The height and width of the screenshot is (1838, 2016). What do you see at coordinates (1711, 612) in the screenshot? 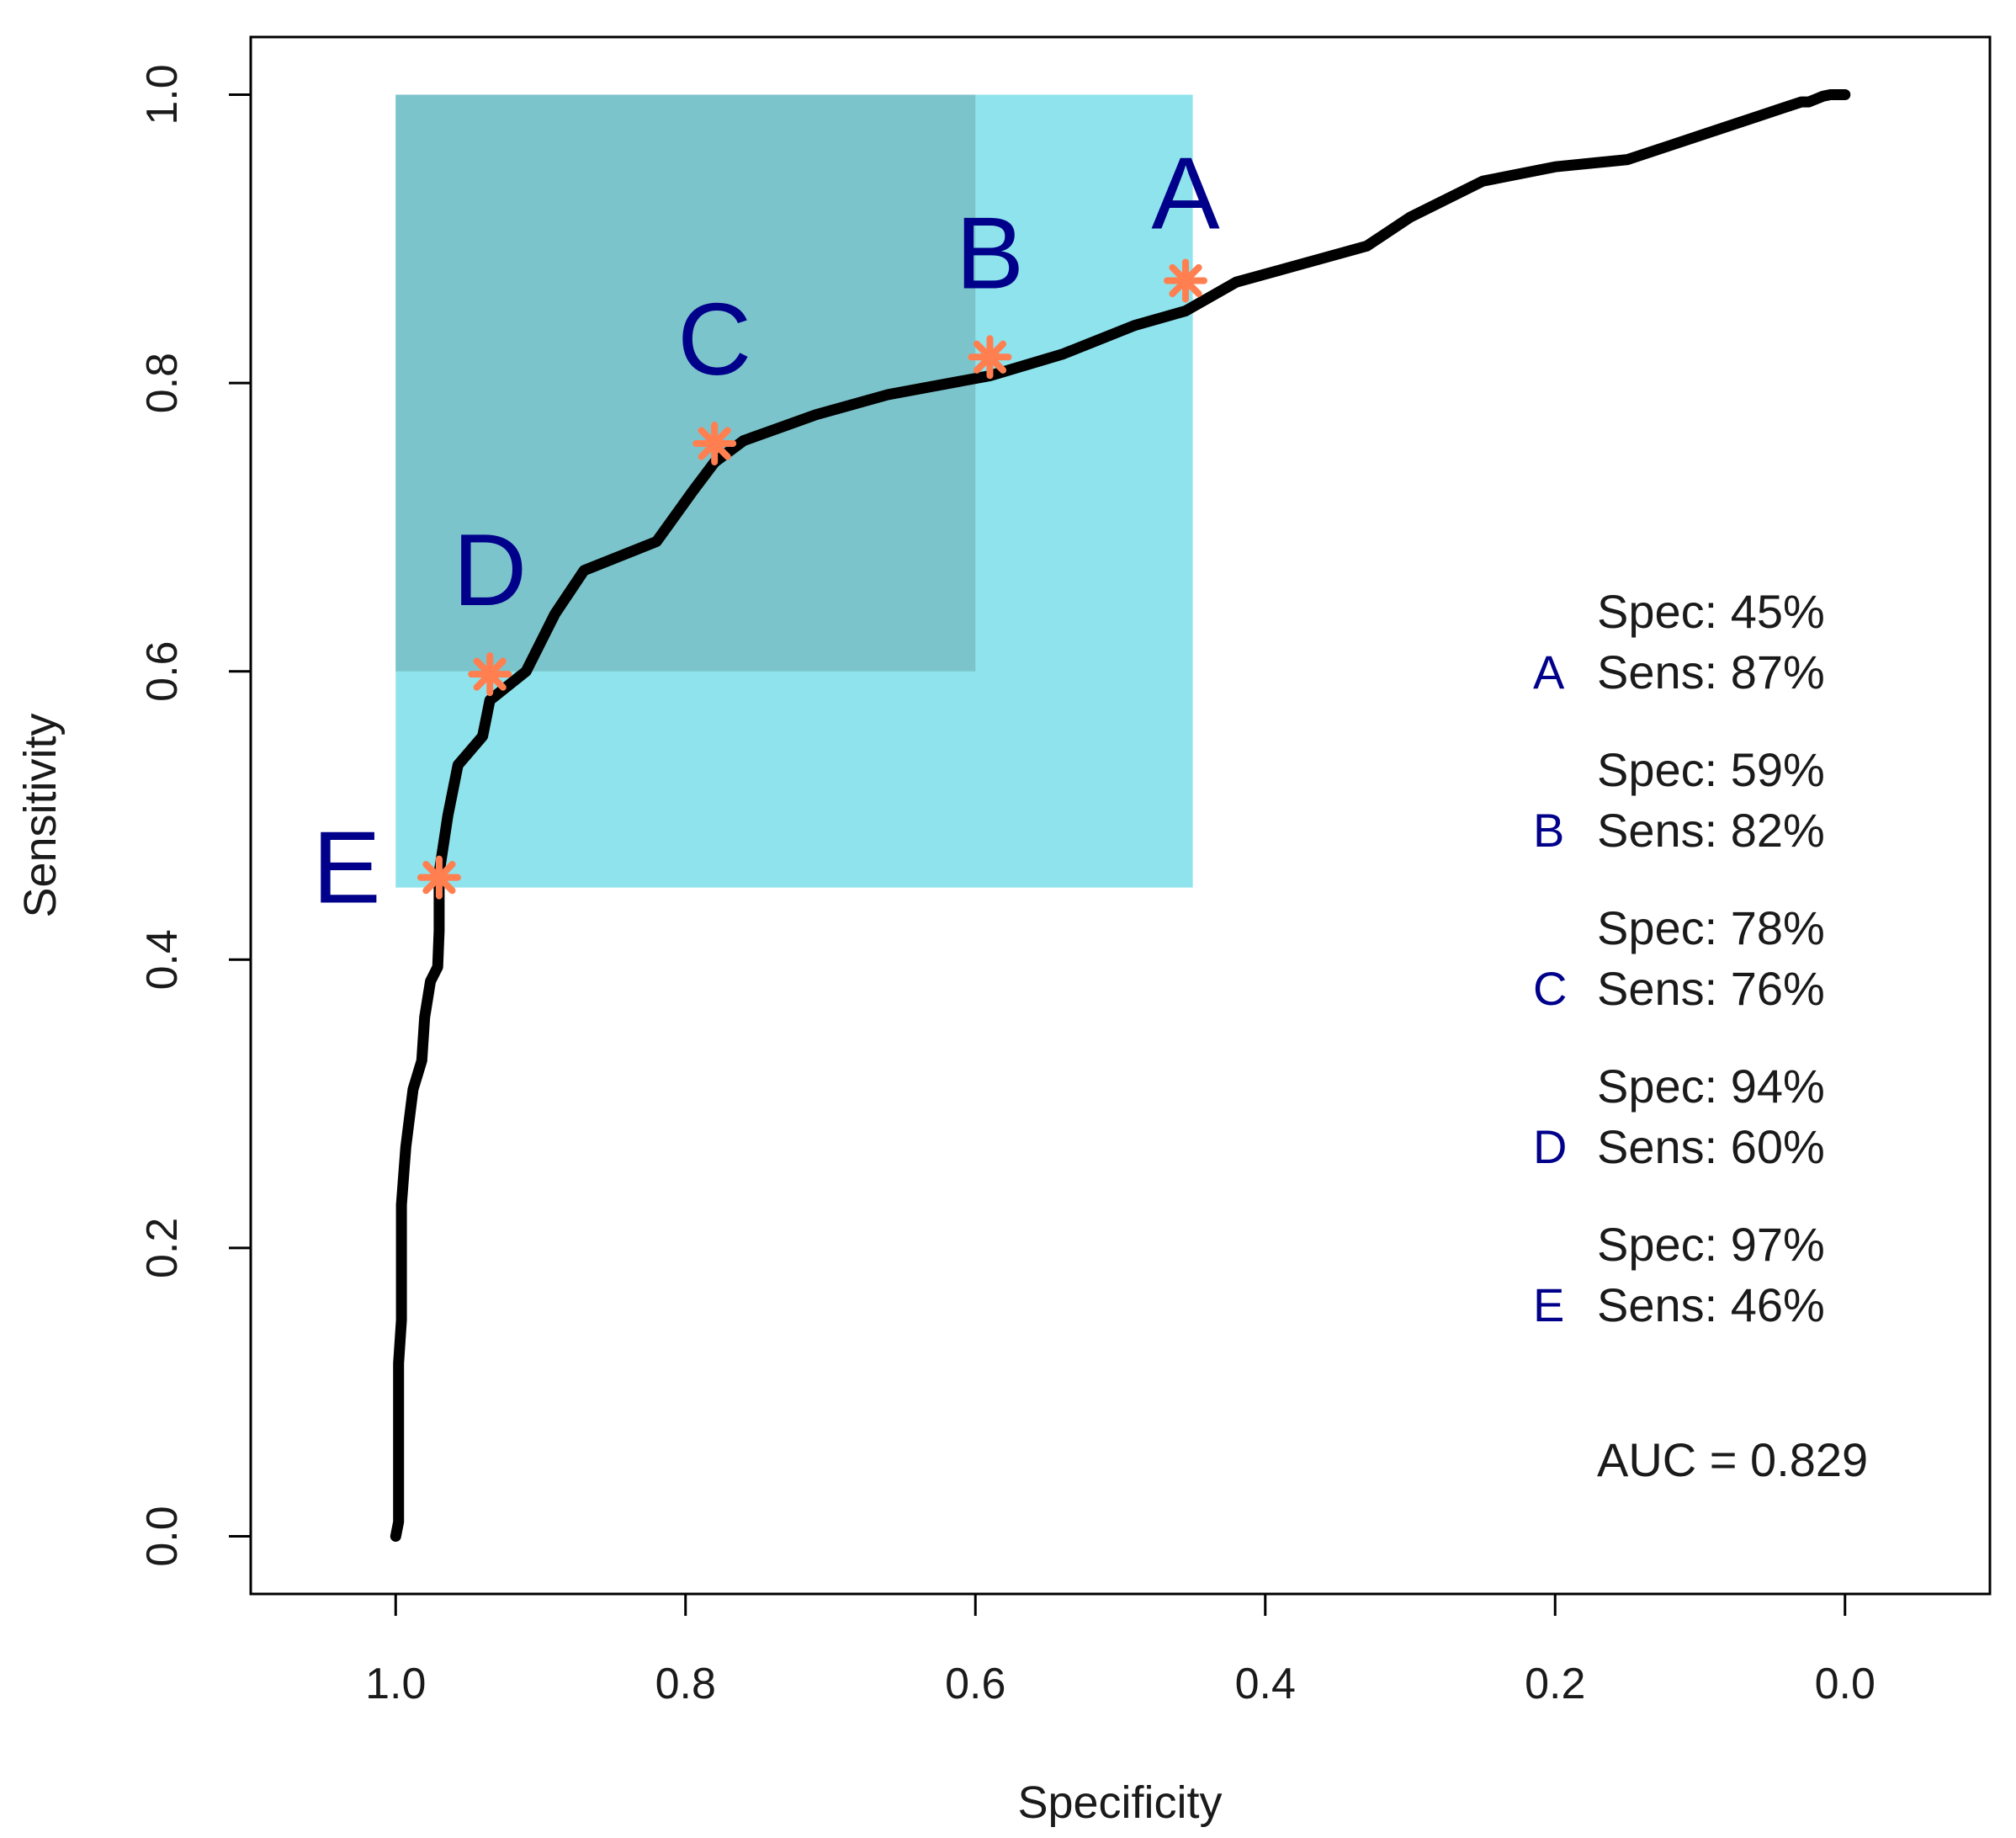
I see `legend-spec: Spec: 45%` at bounding box center [1711, 612].